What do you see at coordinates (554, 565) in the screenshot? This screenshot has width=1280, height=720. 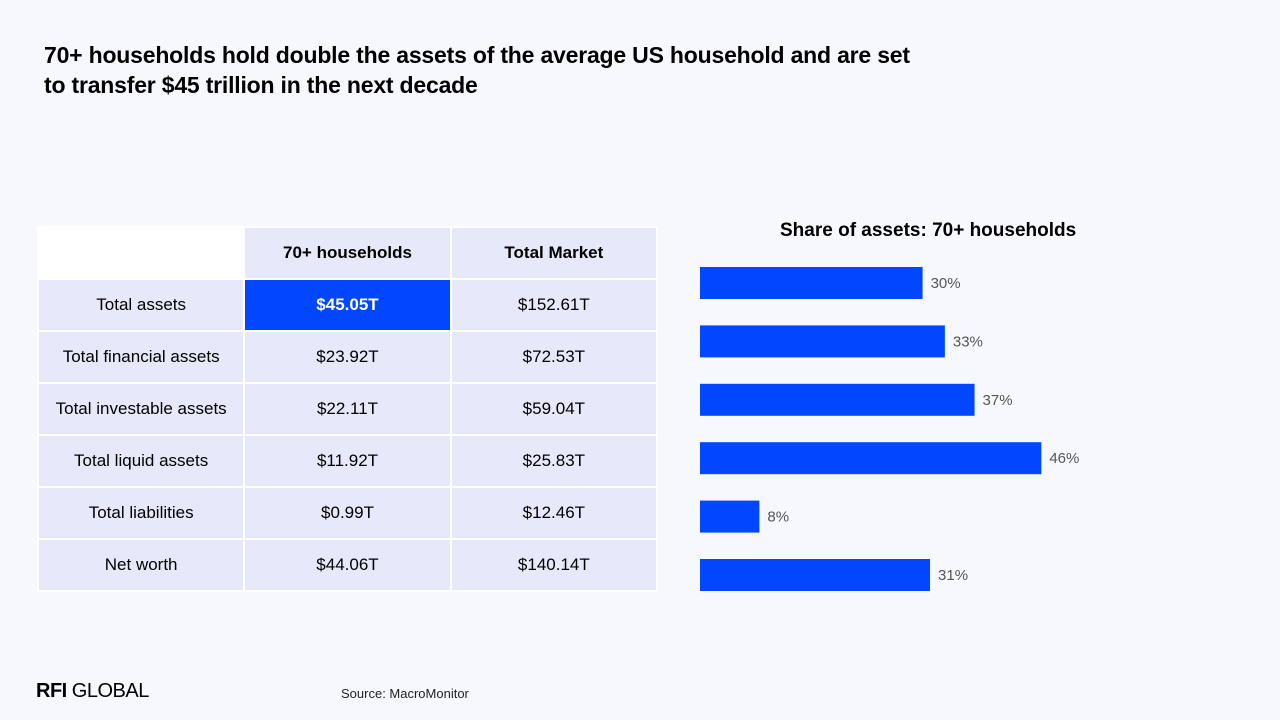 I see `total-market-cell: $140.14T` at bounding box center [554, 565].